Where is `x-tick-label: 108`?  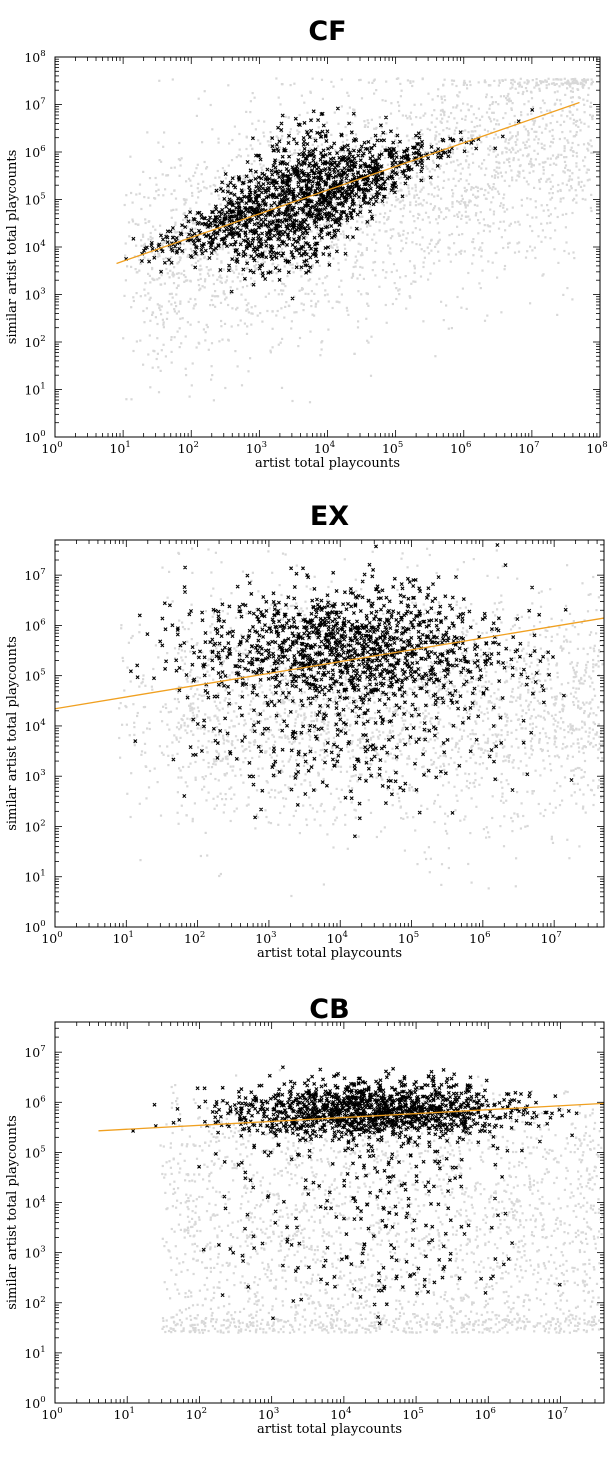 x-tick-label: 108 is located at coordinates (596, 448).